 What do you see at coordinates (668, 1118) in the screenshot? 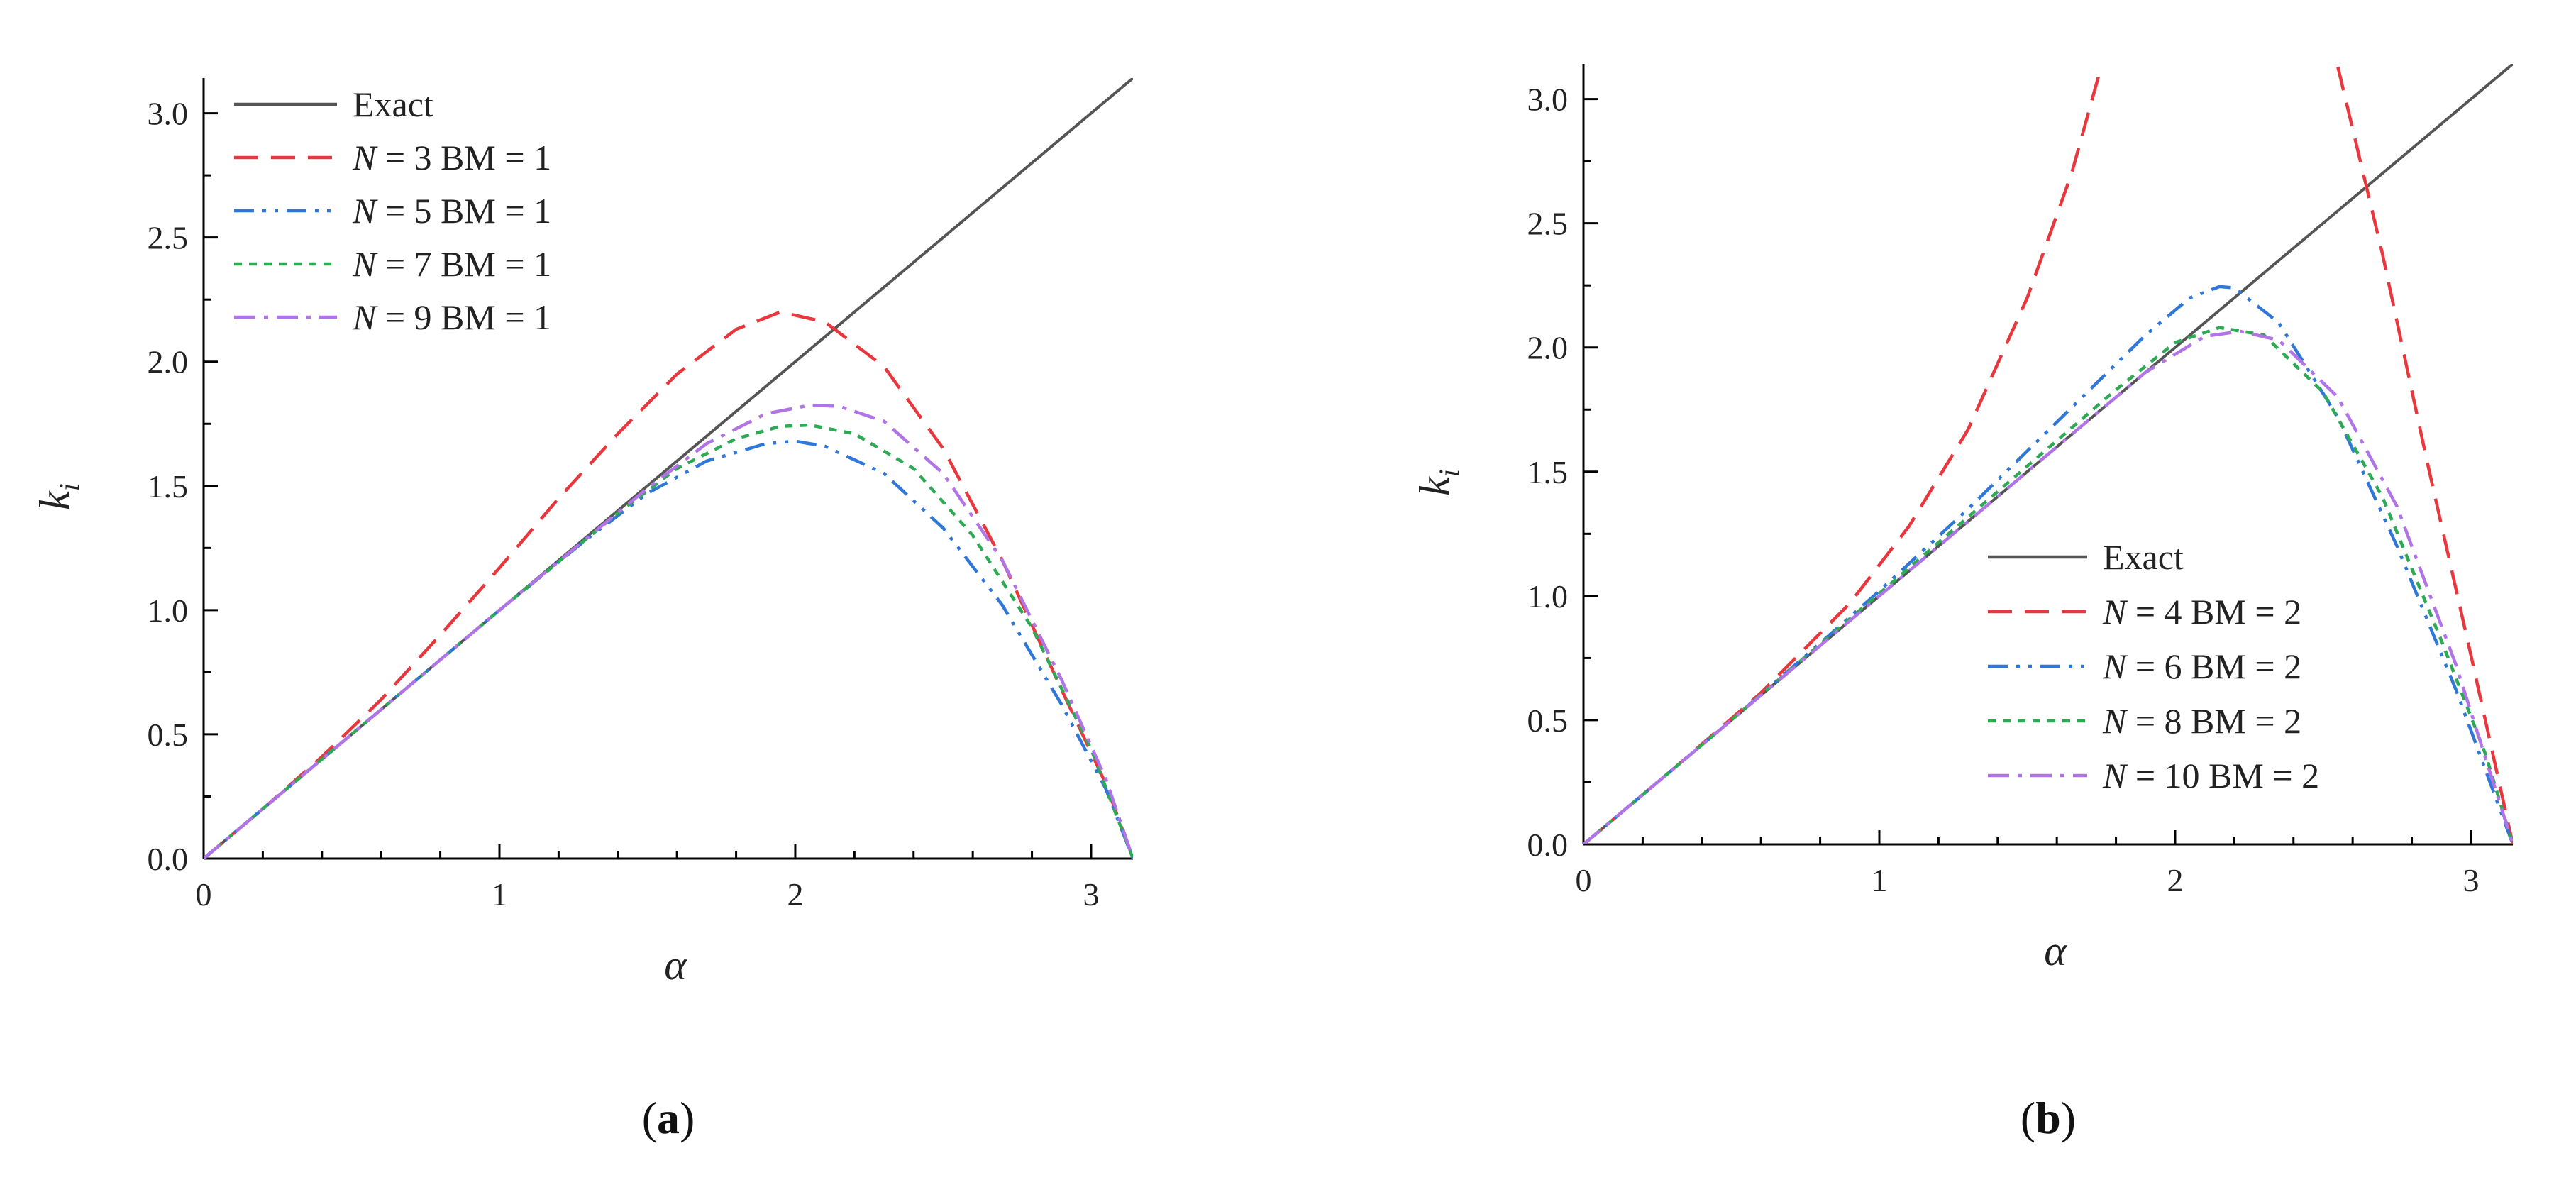
I see `panel-label: (a)` at bounding box center [668, 1118].